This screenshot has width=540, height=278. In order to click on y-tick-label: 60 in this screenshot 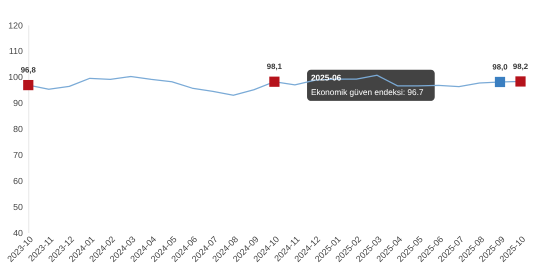, I will do `click(18, 181)`.